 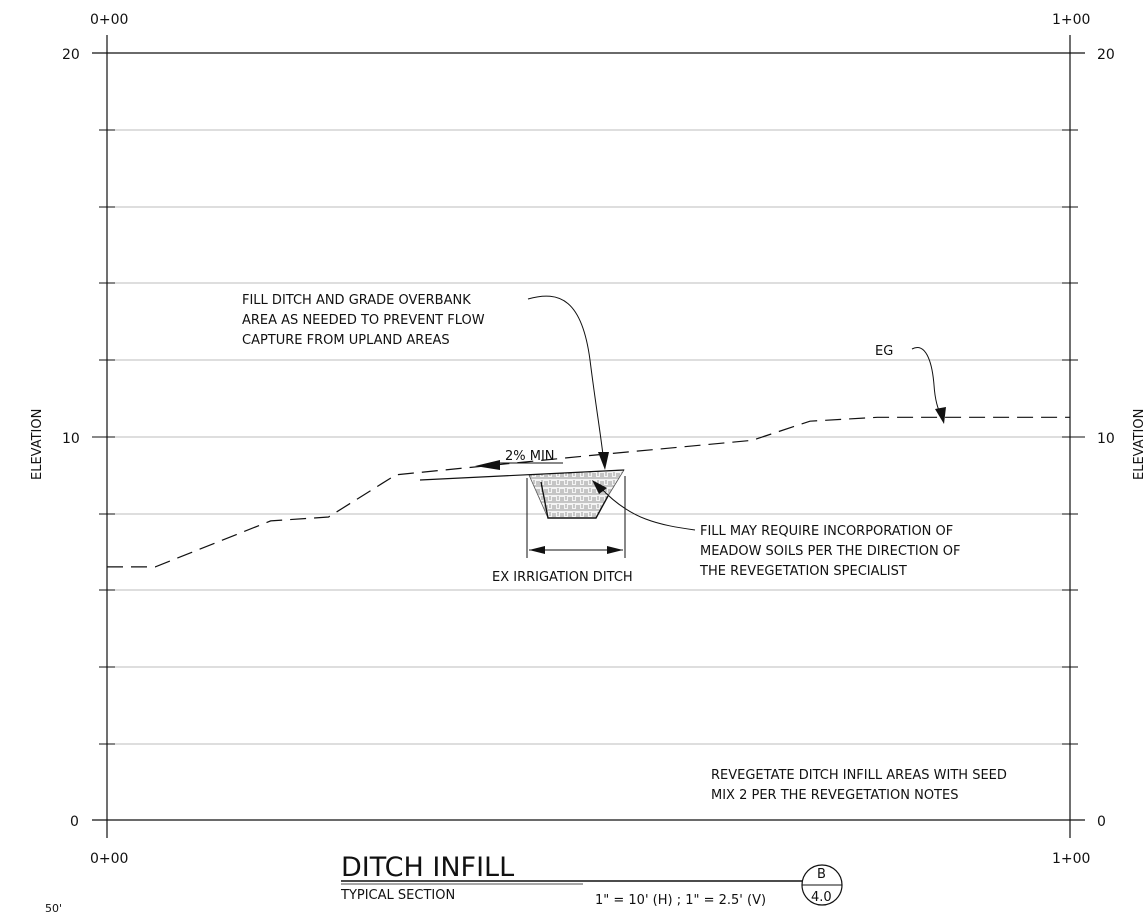 I want to click on elev-right-10: 10, so click(x=1106, y=439).